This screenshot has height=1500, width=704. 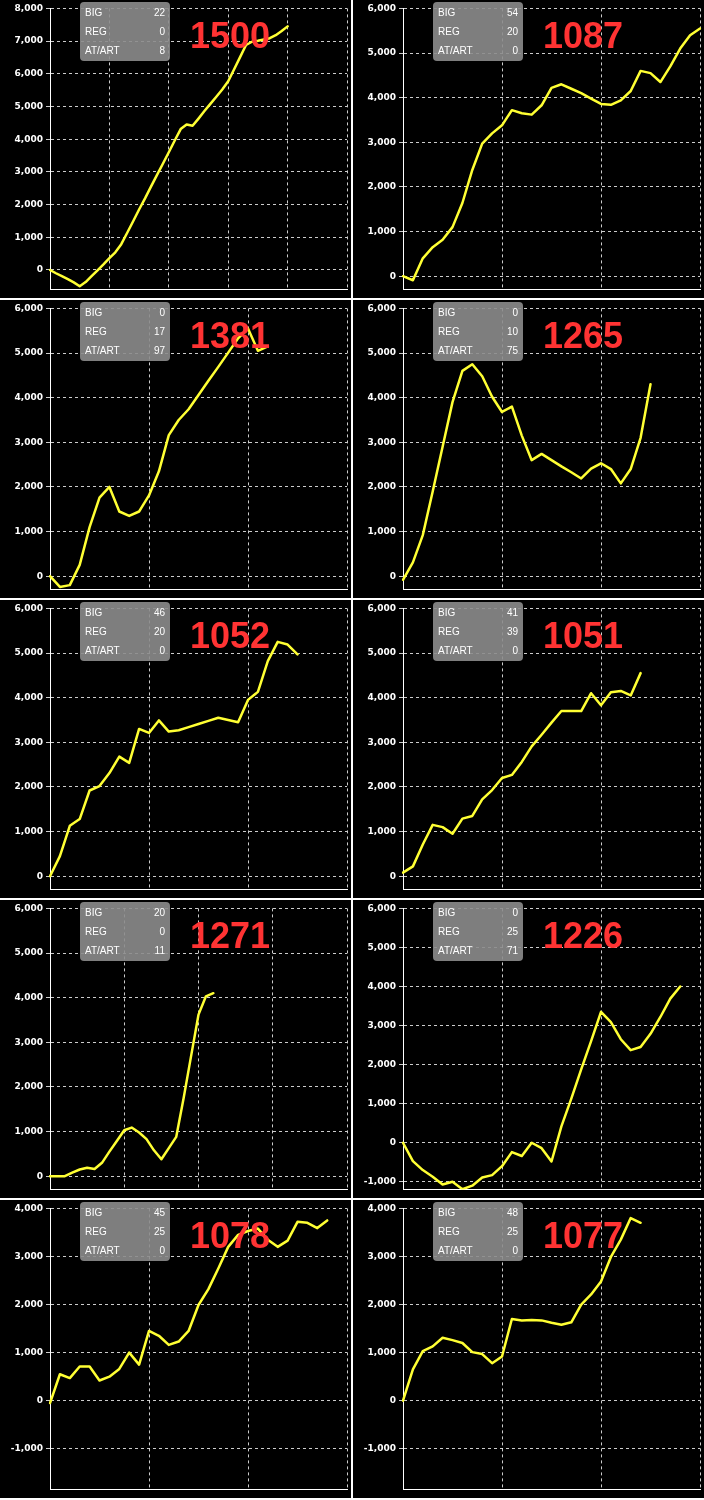 I want to click on annotation: 54, so click(x=512, y=13).